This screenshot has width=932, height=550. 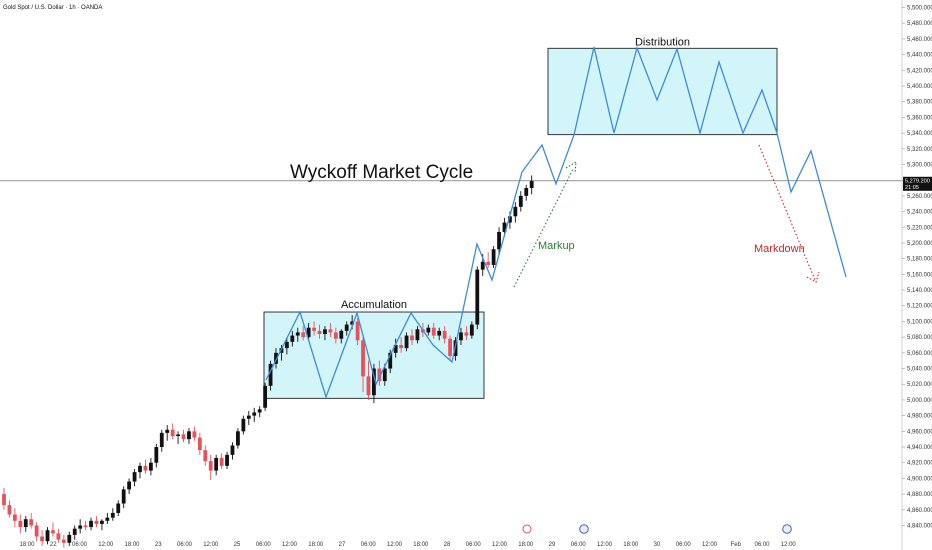 I want to click on candle-body, so click(x=118, y=508).